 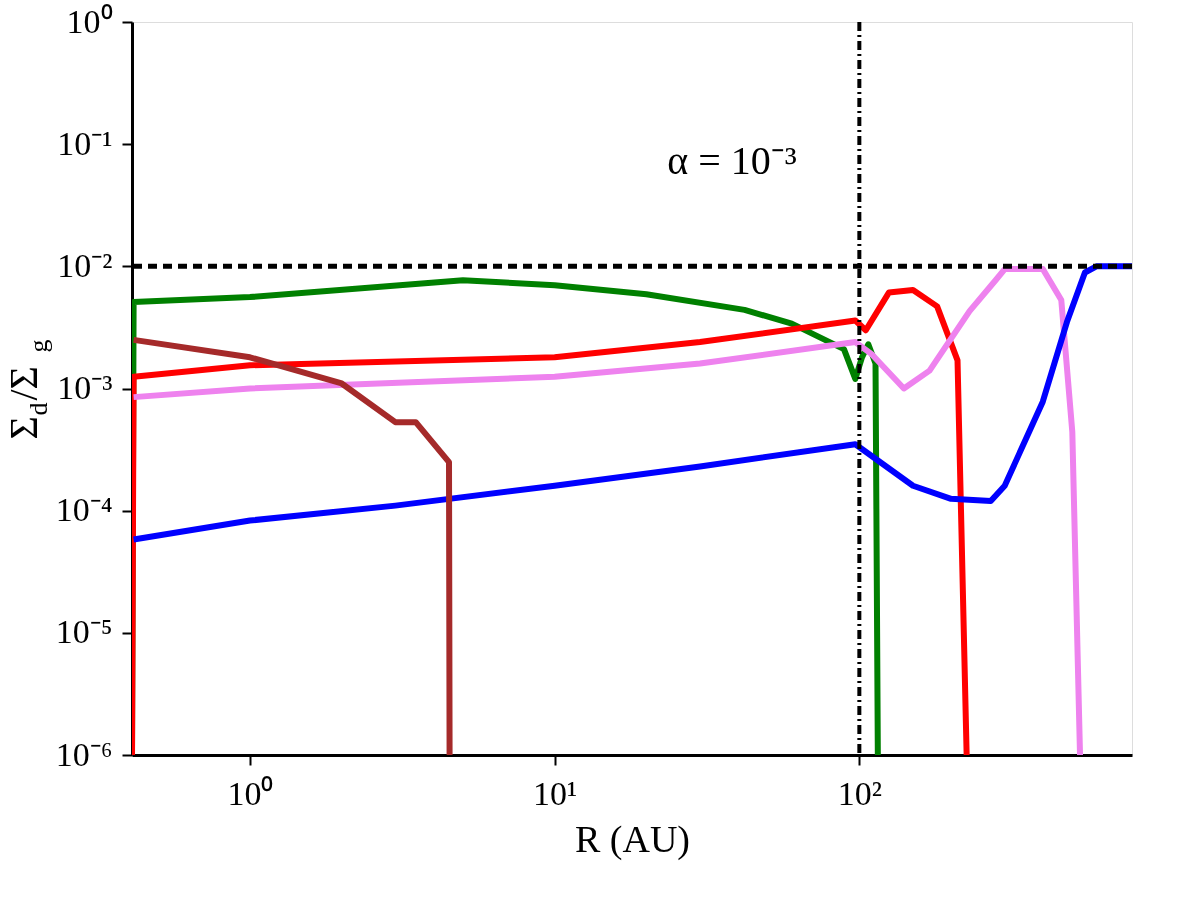 I want to click on y-axis-title: Σd/Σg, so click(x=27, y=389).